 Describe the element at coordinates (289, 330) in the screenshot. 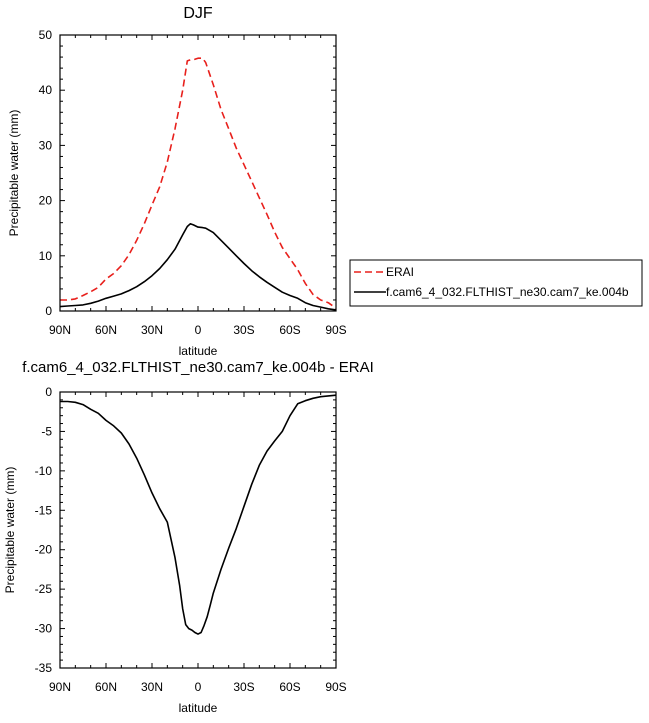

I see `chart1-x-tick-label: 60S` at that location.